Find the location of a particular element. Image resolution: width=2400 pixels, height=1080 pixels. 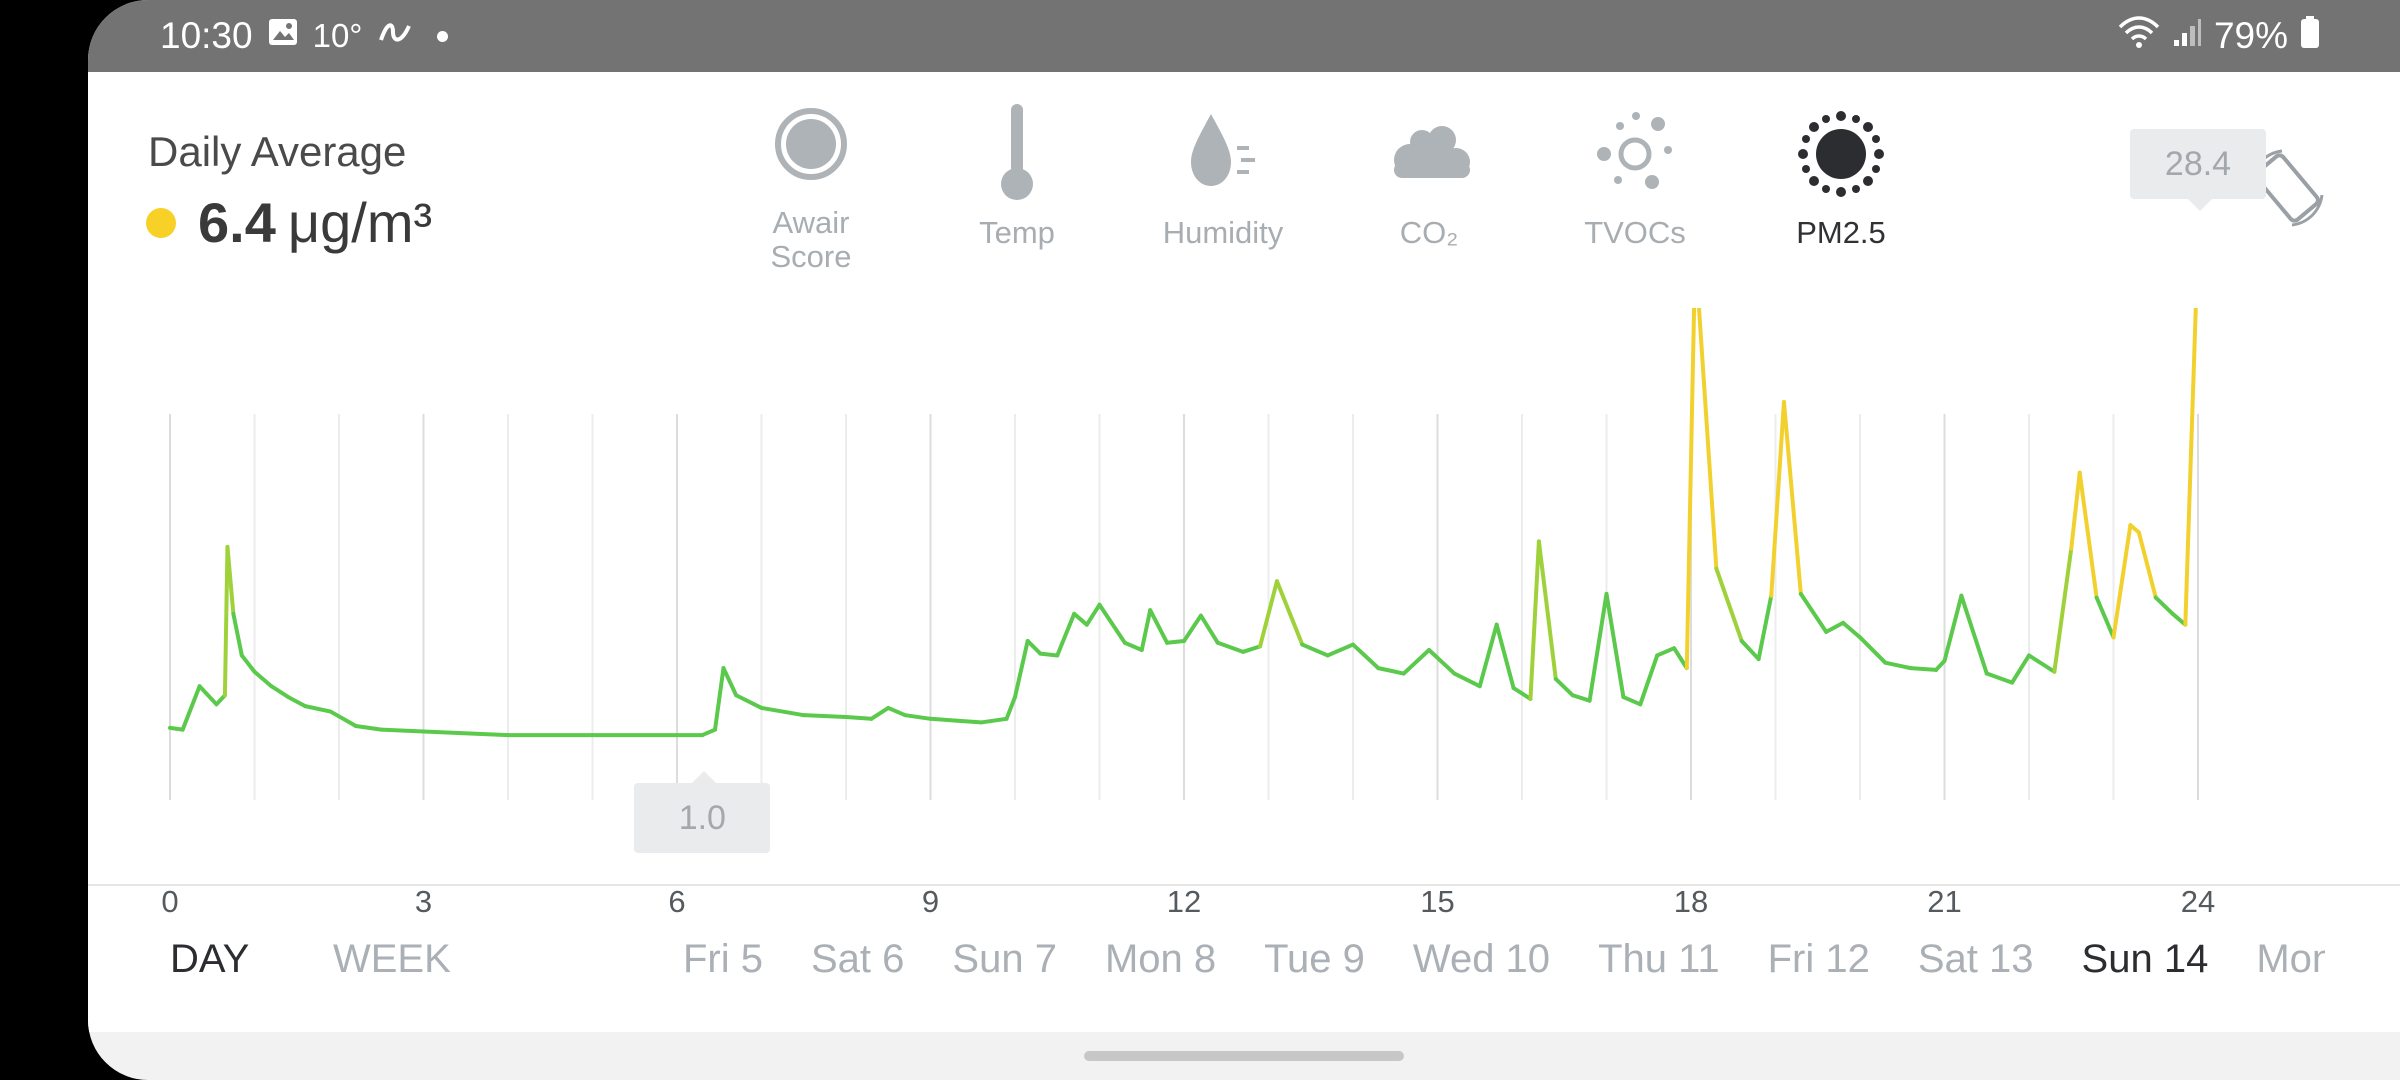

tab-week: WEEK is located at coordinates (392, 959).